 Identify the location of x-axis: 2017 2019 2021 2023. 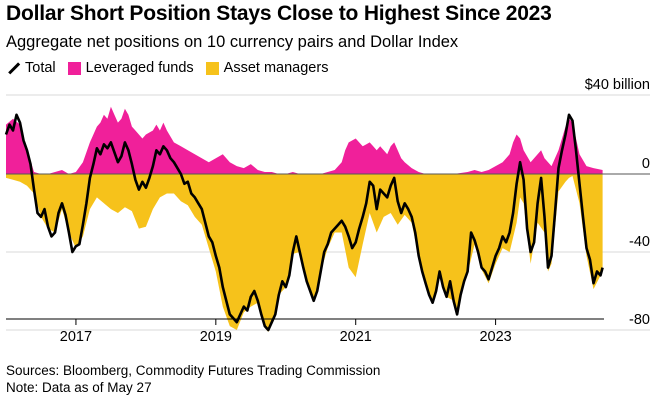
(305, 331).